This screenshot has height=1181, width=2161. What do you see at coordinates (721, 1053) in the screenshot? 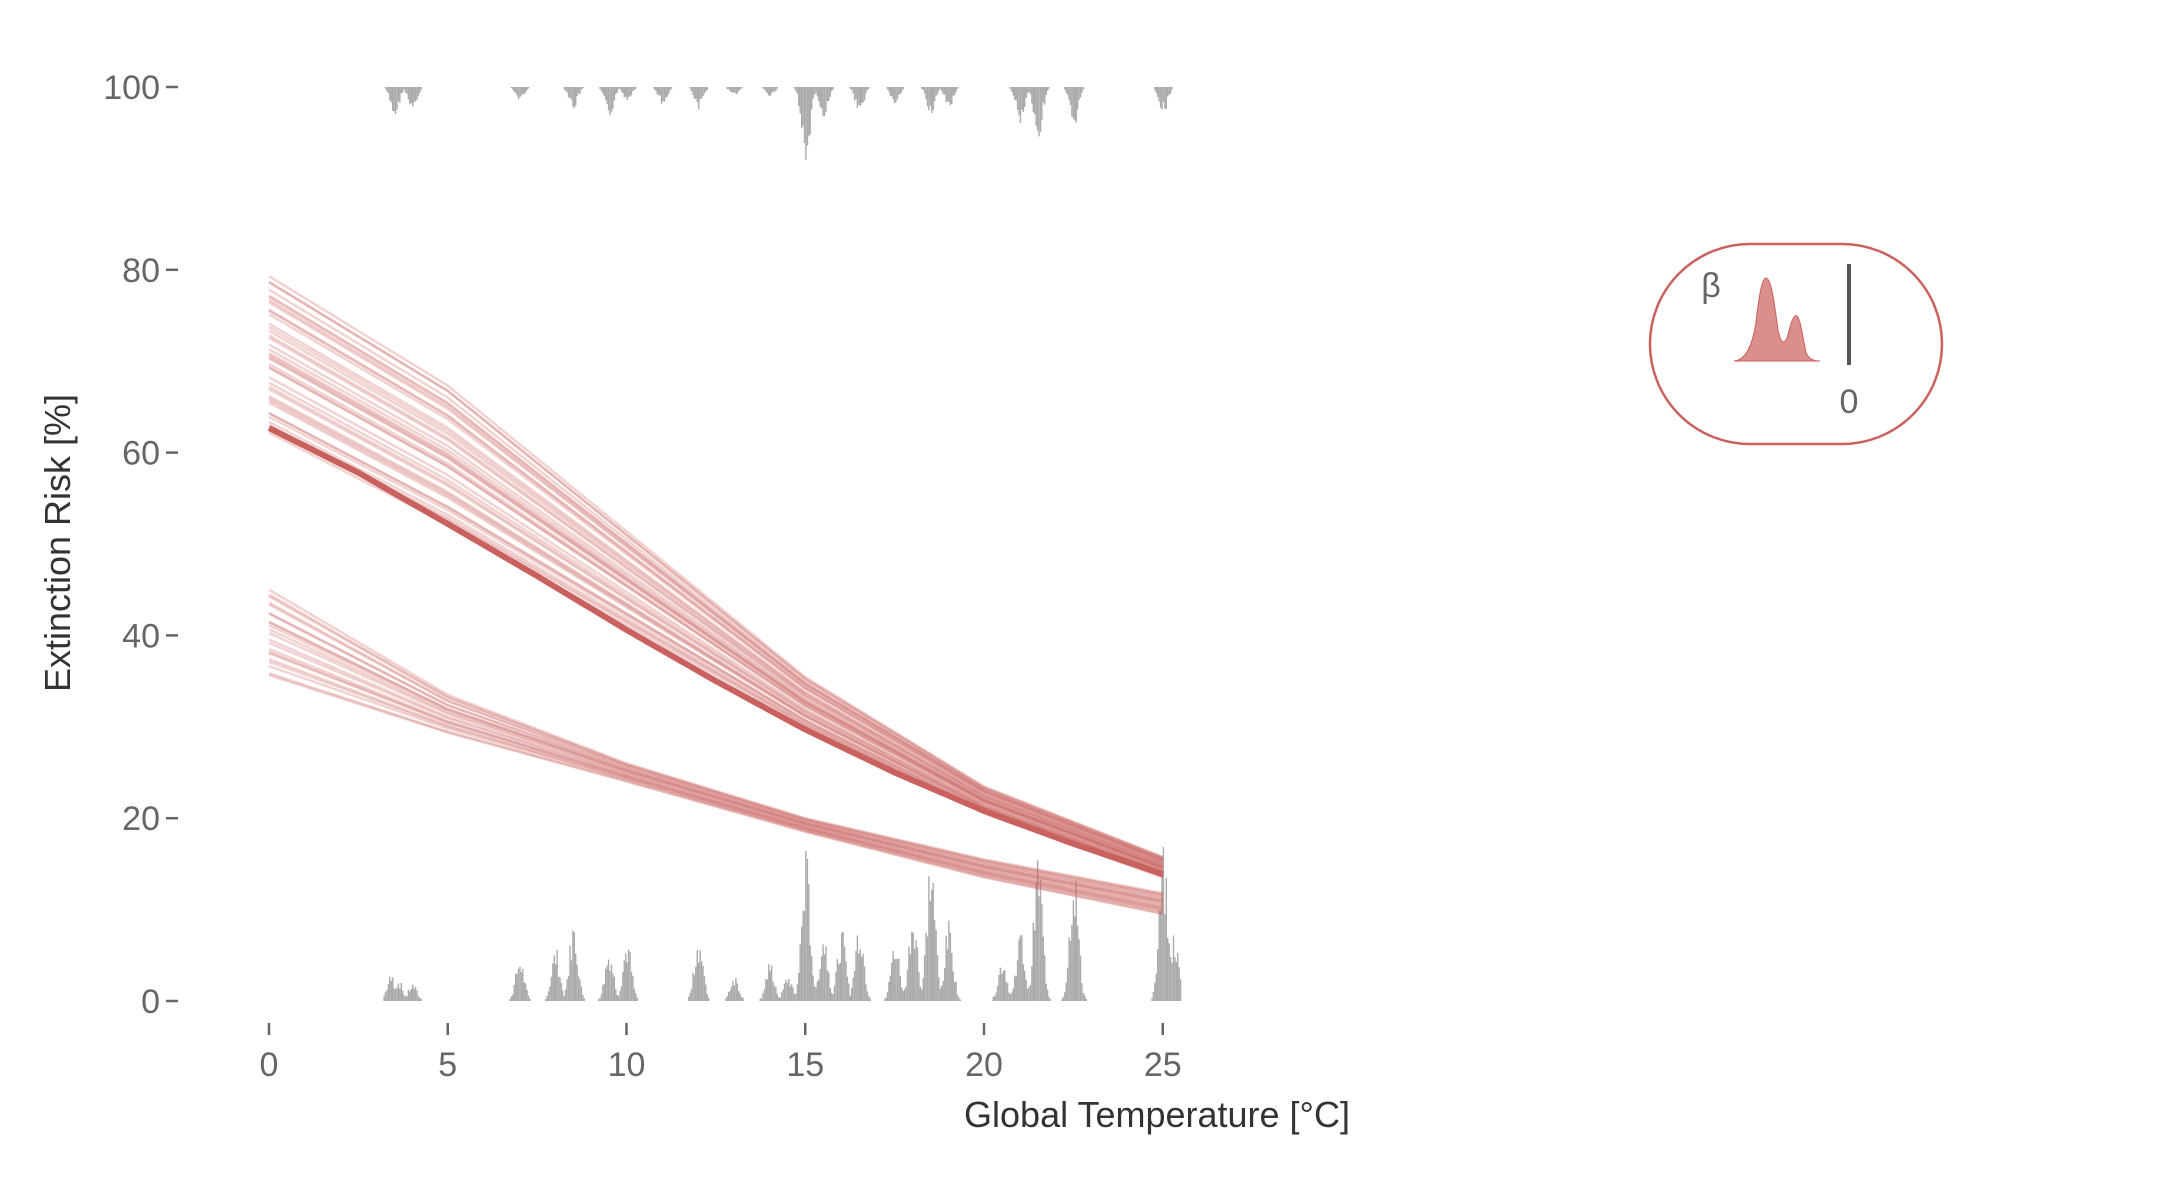
I see `x-axis: 0 5 10 15 20 25` at bounding box center [721, 1053].